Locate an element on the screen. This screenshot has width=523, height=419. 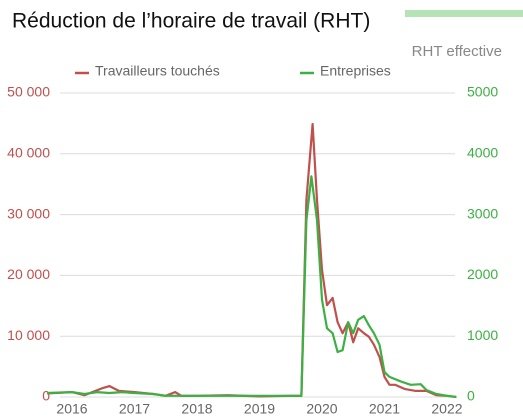
y2-tick-label: 0 is located at coordinates (471, 396).